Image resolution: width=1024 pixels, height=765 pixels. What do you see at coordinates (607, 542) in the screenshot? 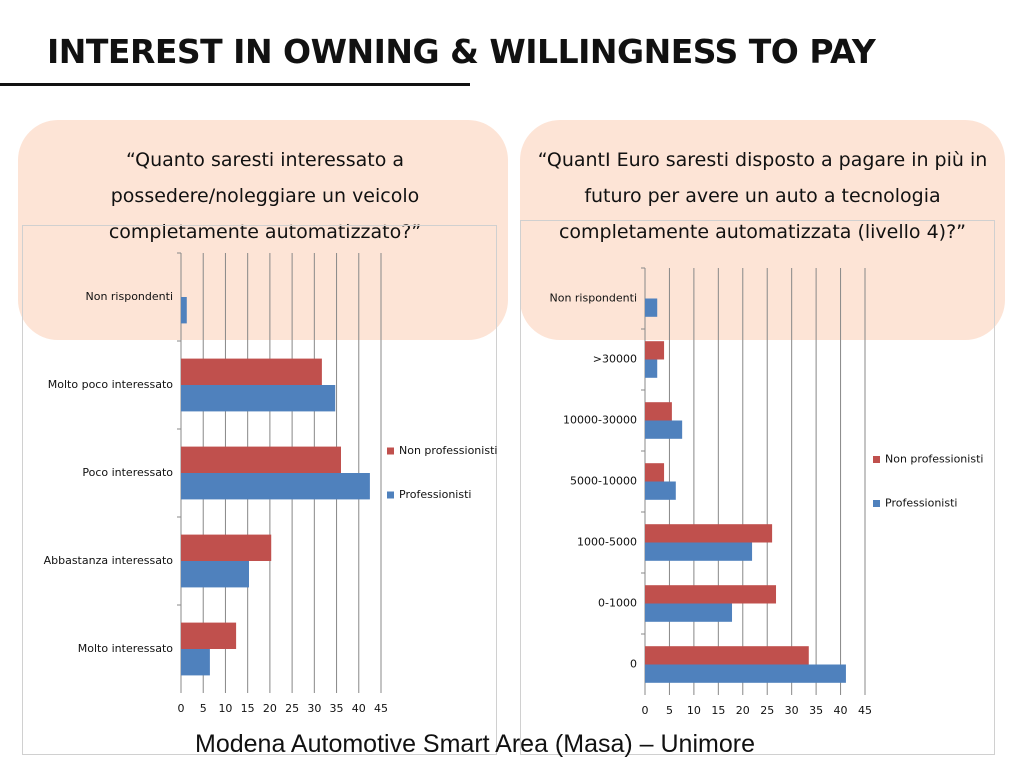
I see `y-tick-label: 1000-5000` at bounding box center [607, 542].